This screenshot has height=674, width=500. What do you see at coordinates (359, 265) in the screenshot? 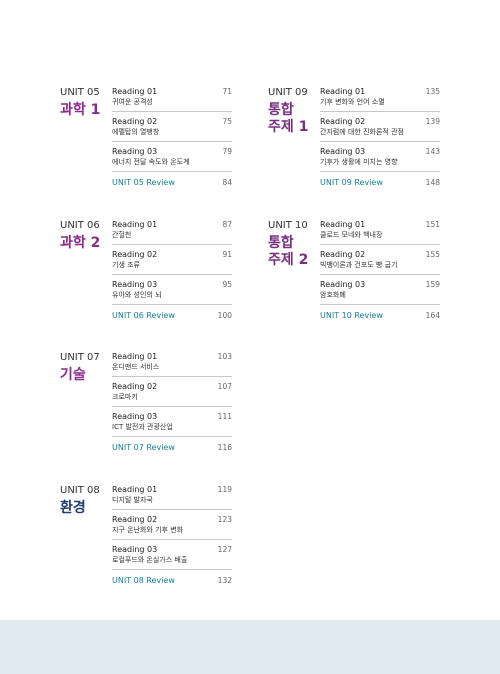
I see `reading-title: 빅뱅이론과 건포도 빵 굽기` at bounding box center [359, 265].